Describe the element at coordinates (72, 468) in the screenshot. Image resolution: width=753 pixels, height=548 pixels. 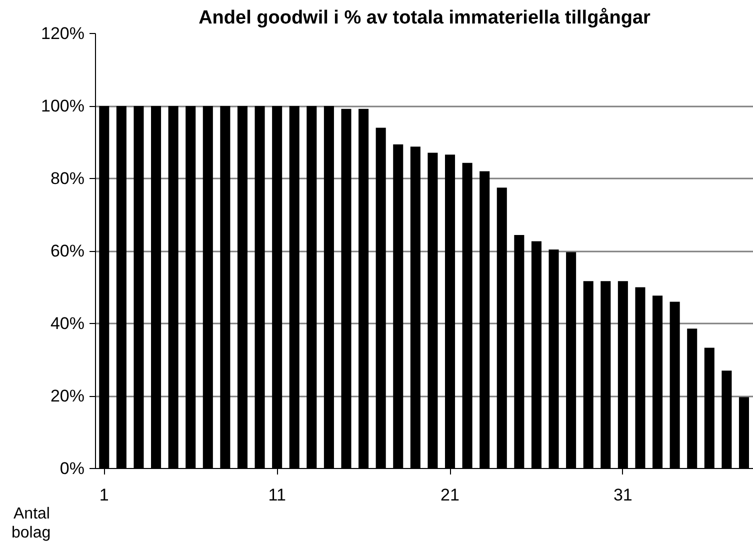
I see `y-tick-label: 0%` at that location.